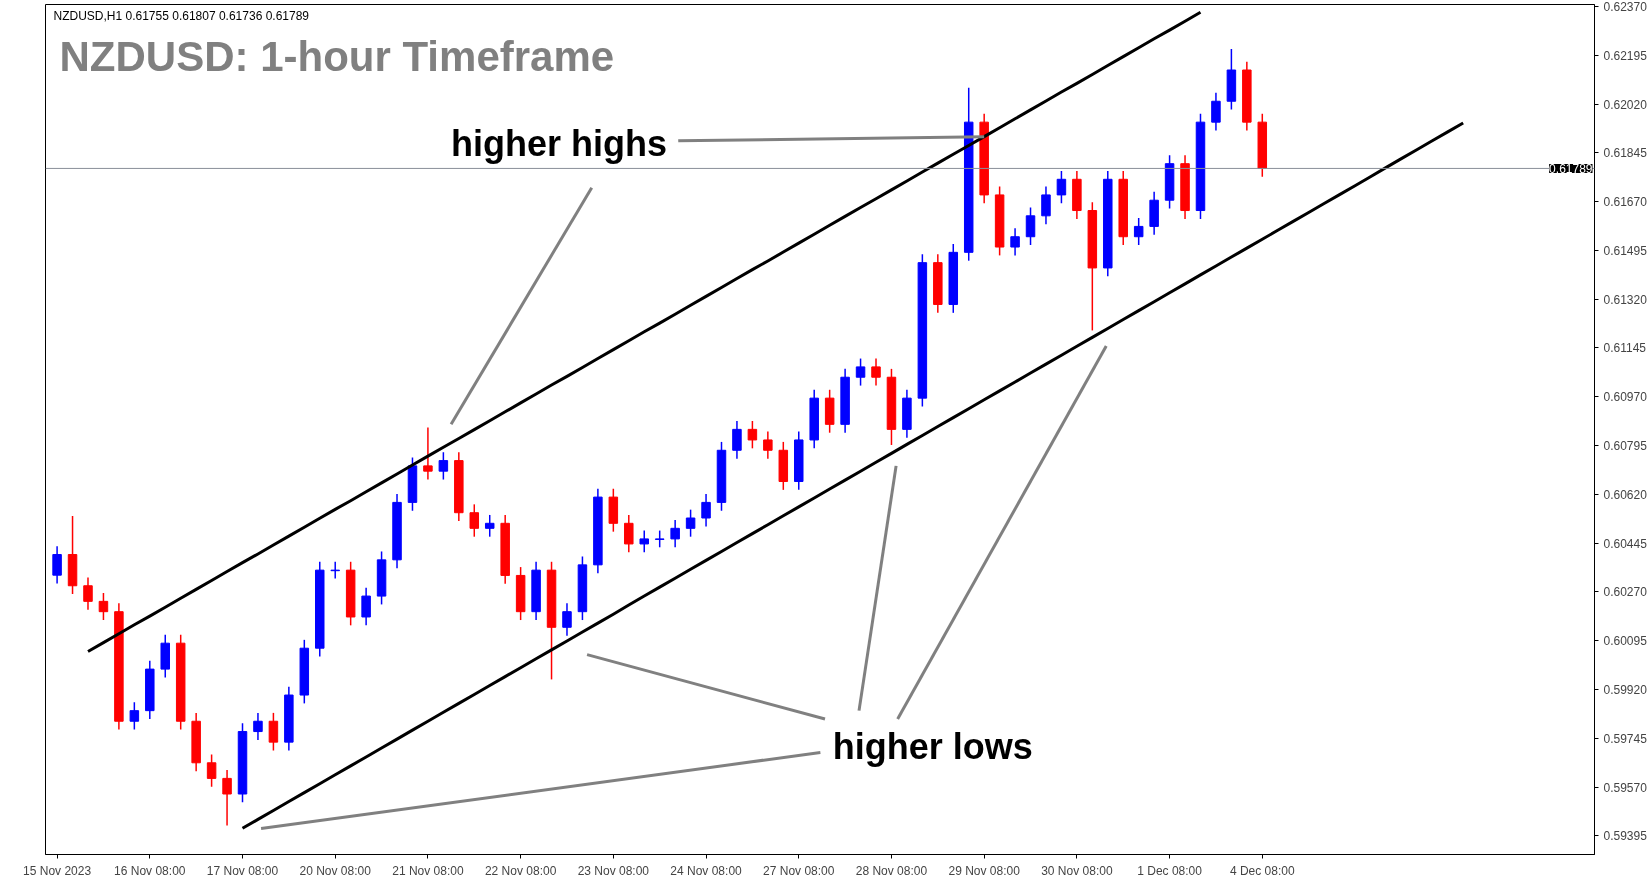 Image resolution: width=1649 pixels, height=884 pixels. What do you see at coordinates (799, 870) in the screenshot?
I see `x-tick-label: 27 Nov 08:00` at bounding box center [799, 870].